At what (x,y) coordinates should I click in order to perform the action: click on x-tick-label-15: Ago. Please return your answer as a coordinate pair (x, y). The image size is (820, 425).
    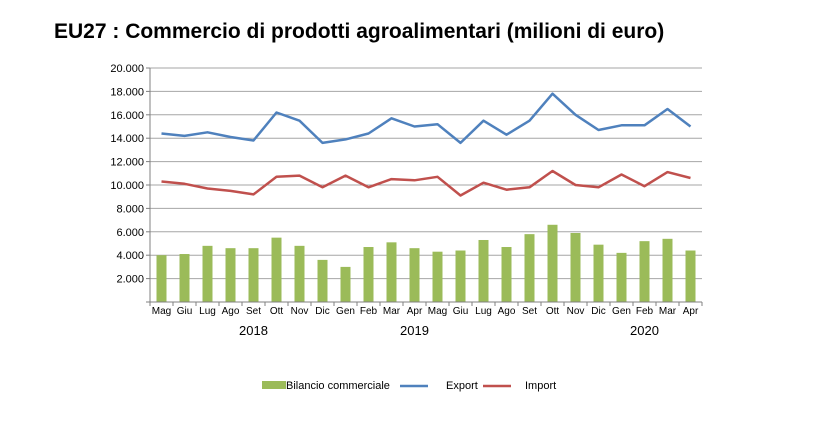
    Looking at the image, I should click on (507, 311).